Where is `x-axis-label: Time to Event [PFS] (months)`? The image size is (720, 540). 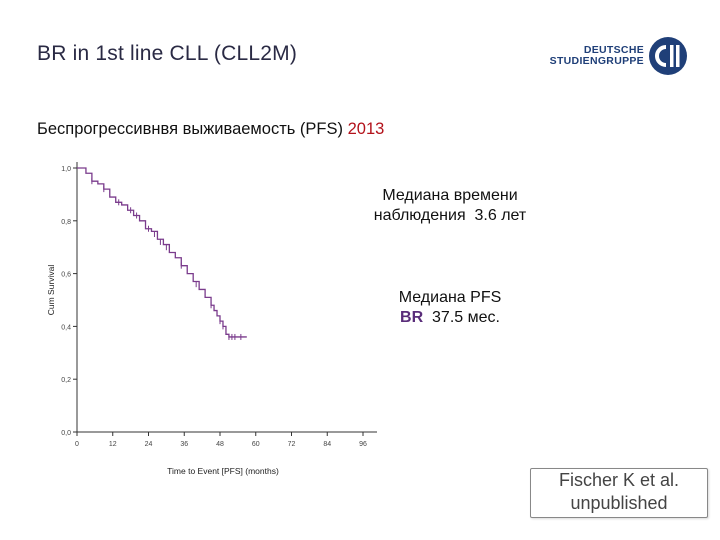
x-axis-label: Time to Event [PFS] (months) is located at coordinates (223, 471).